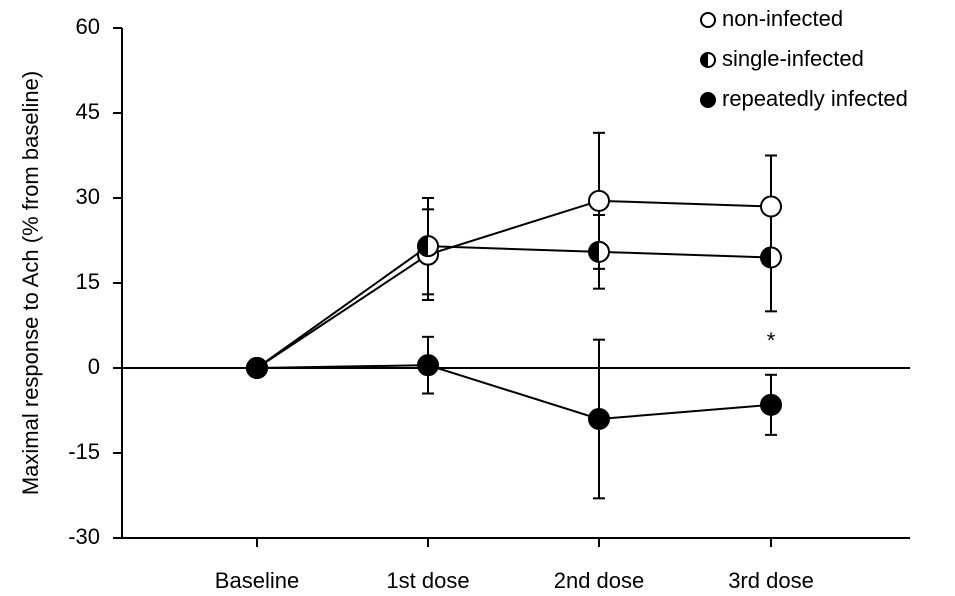 Image resolution: width=955 pixels, height=596 pixels. Describe the element at coordinates (771, 340) in the screenshot. I see `annotation: *` at that location.